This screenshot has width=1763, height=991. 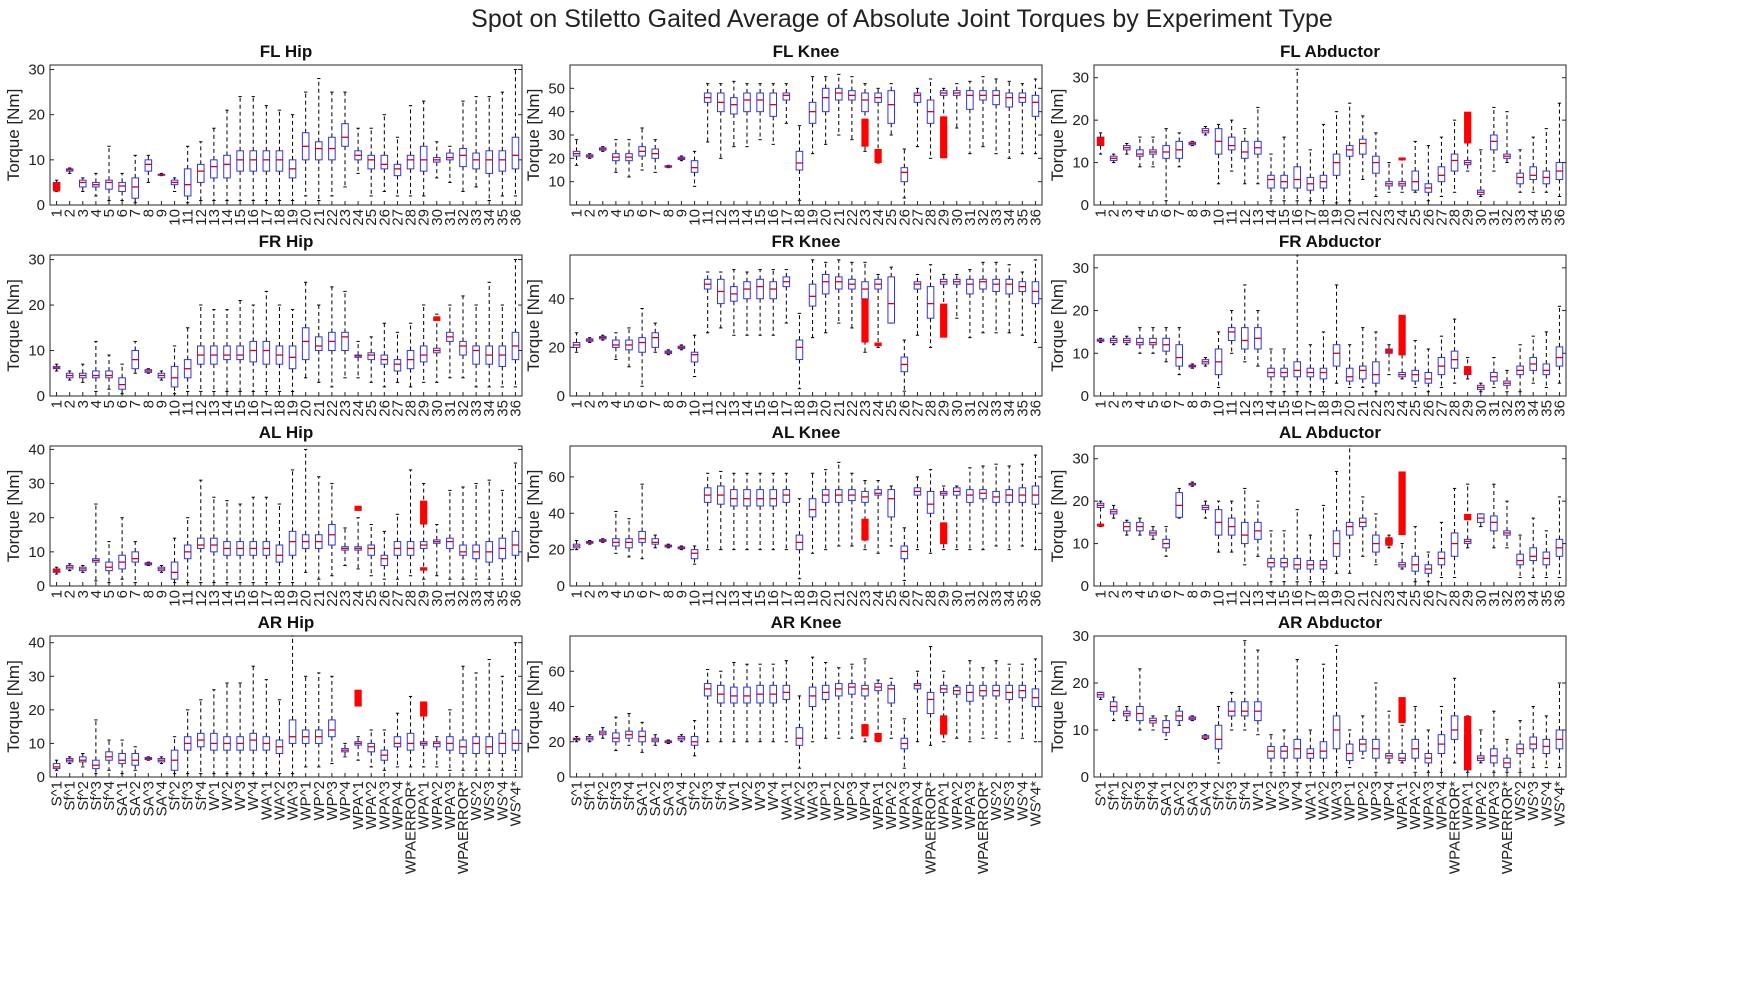 I want to click on x-tick-label: WPA^3, so click(x=1494, y=805).